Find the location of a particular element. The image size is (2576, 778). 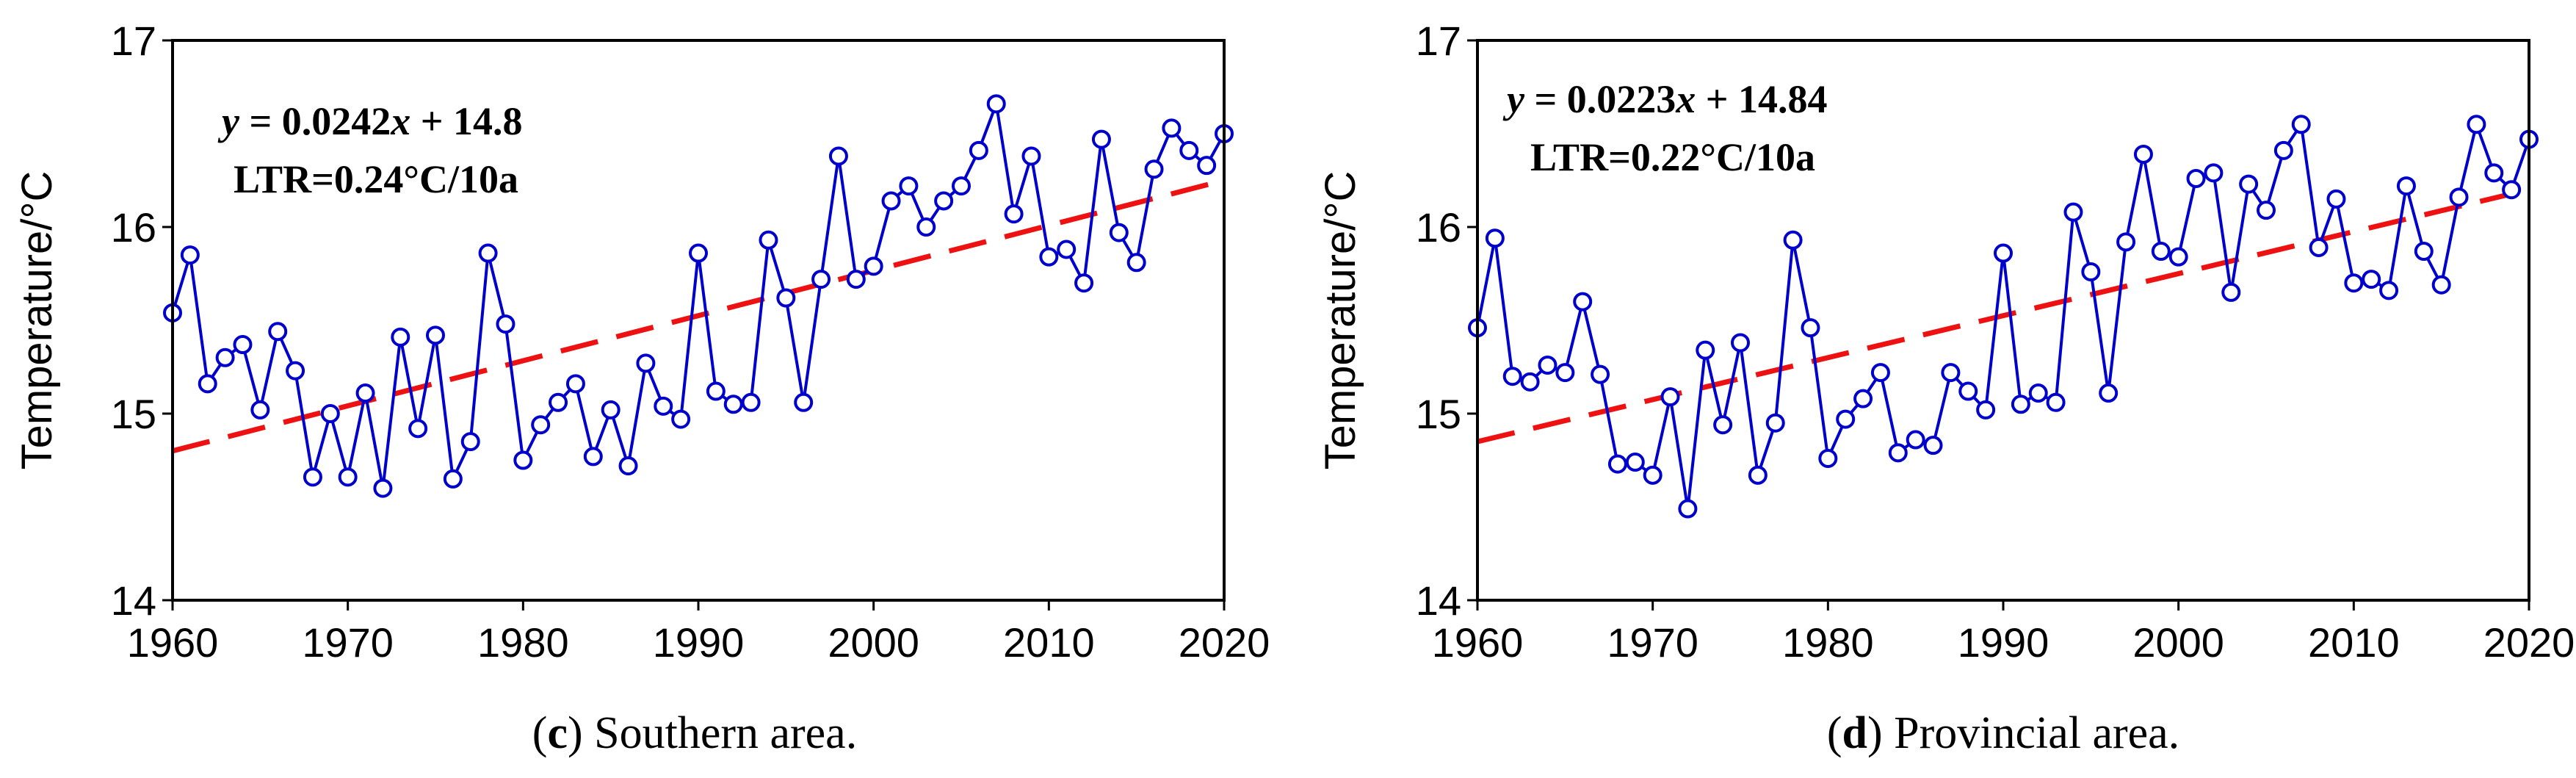

panel-c-x-tick-label: 2000 is located at coordinates (873, 642).